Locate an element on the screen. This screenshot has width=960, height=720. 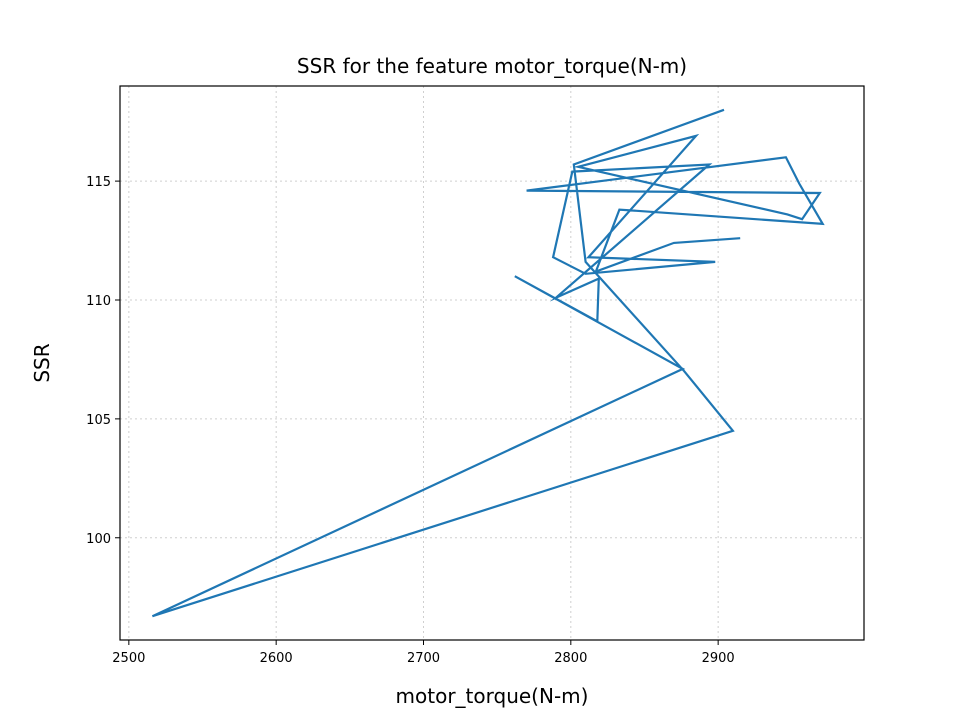
x-tick-label: 2700 is located at coordinates (423, 658).